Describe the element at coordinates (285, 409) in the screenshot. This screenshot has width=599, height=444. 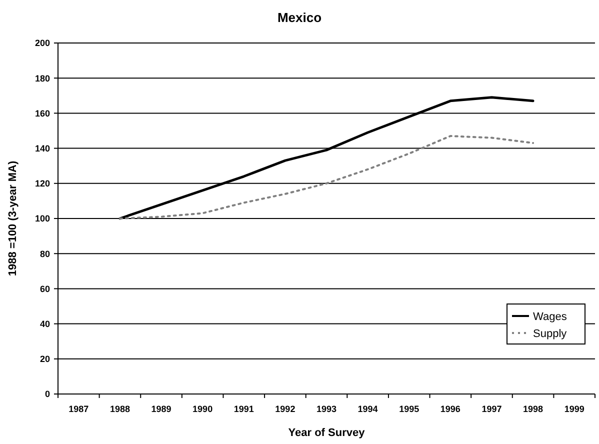
I see `x-tick-label: 1992` at that location.